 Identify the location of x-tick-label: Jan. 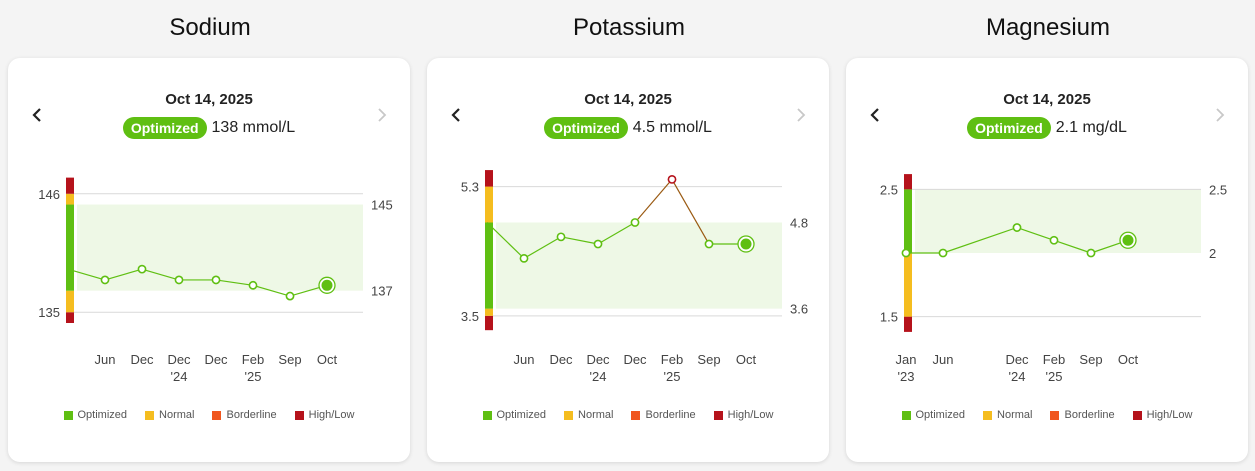
(906, 359).